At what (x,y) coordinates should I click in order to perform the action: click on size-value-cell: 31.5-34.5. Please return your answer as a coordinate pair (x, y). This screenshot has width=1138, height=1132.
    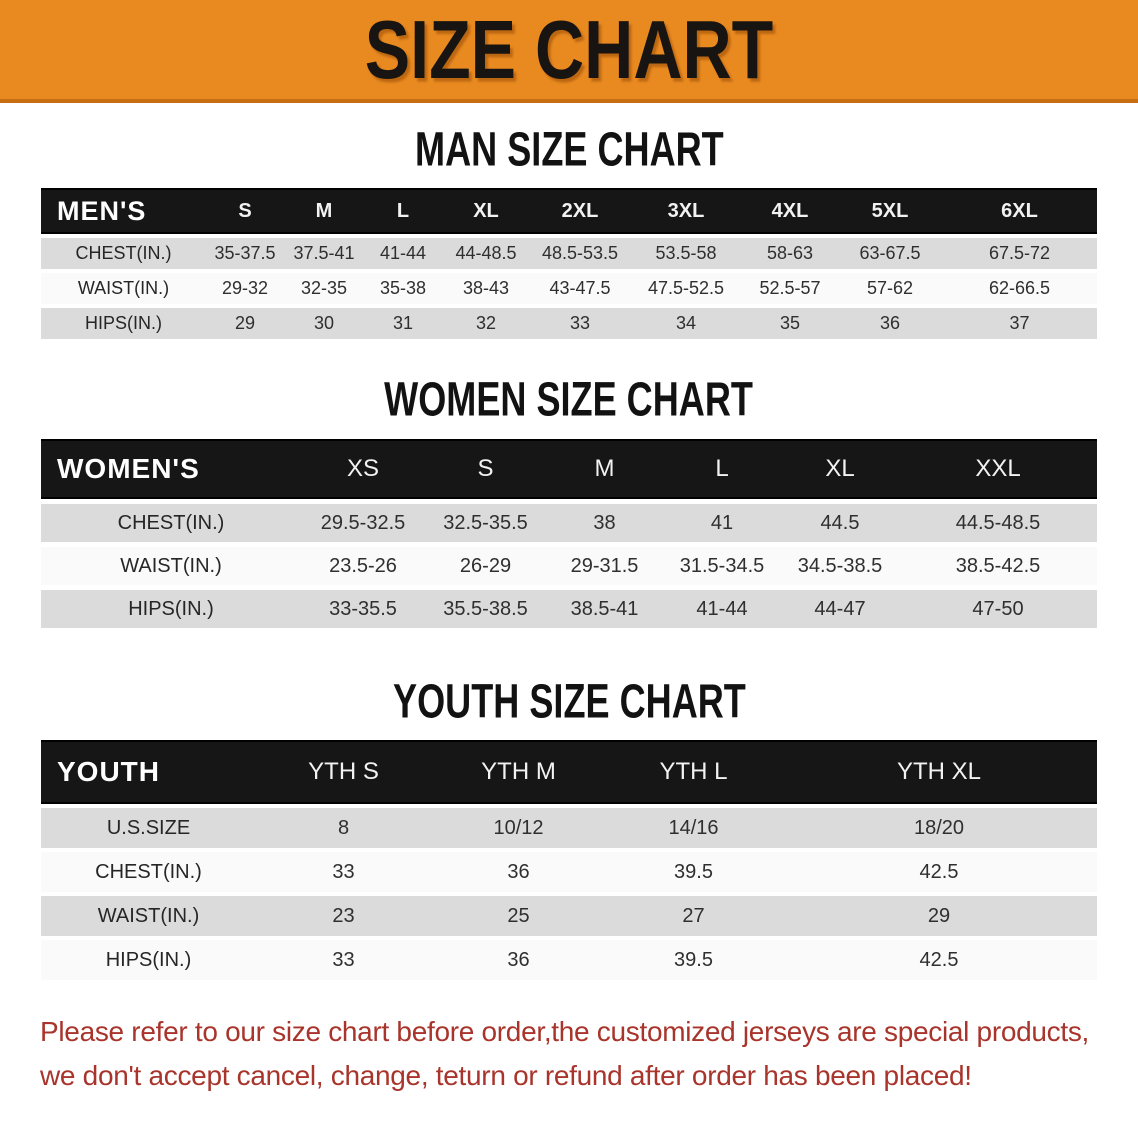
    Looking at the image, I should click on (722, 566).